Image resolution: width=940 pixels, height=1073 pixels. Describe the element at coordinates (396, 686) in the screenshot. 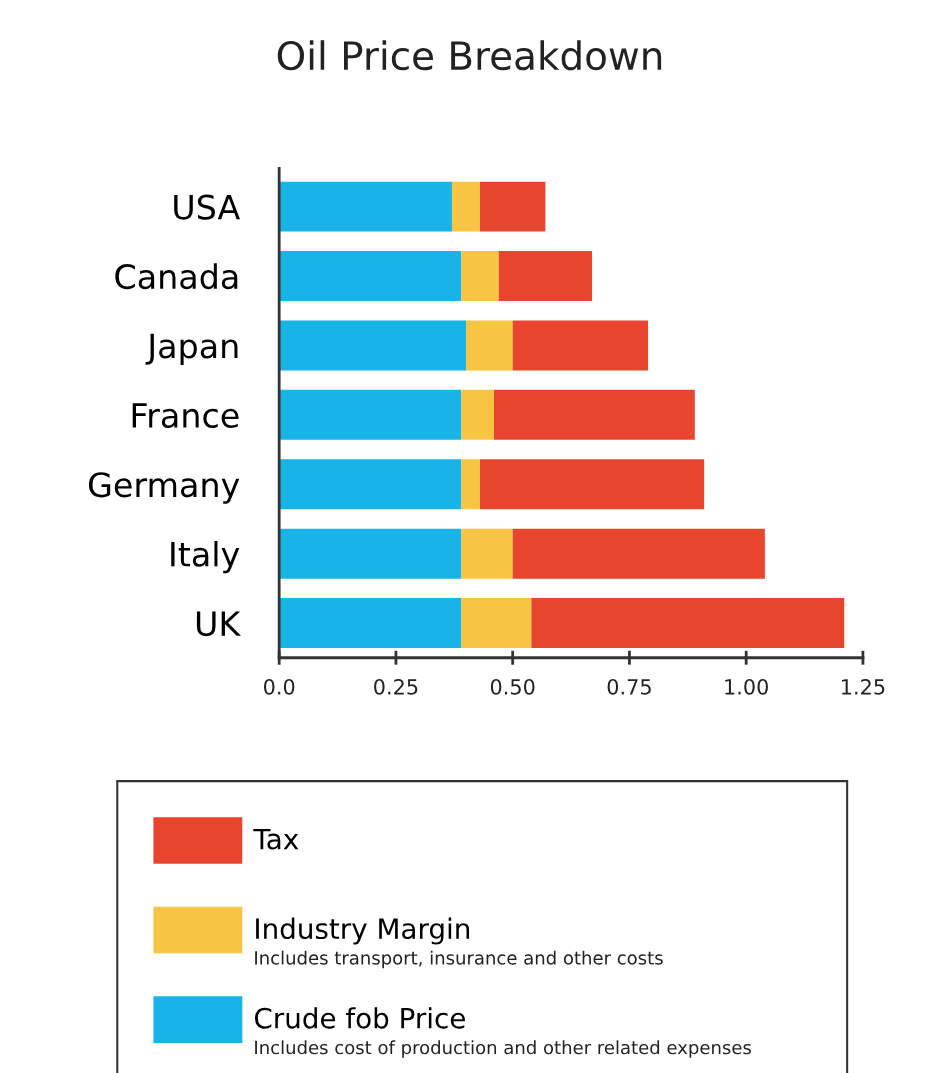

I see `x-tick-label: 0.25` at that location.